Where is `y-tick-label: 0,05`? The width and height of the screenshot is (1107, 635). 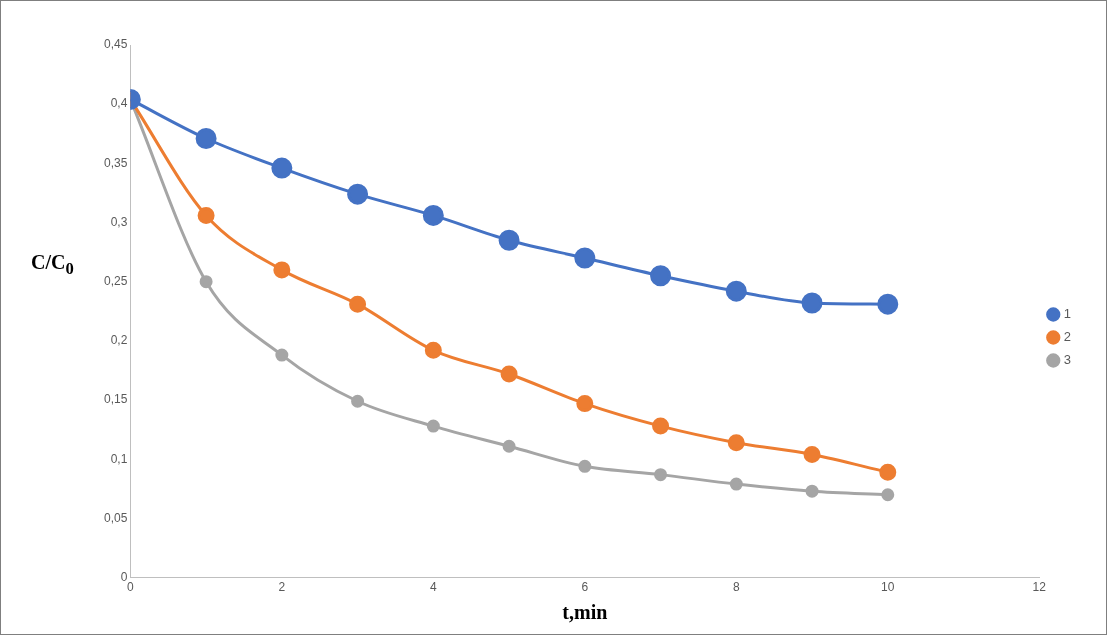
y-tick-label: 0,05 is located at coordinates (116, 517).